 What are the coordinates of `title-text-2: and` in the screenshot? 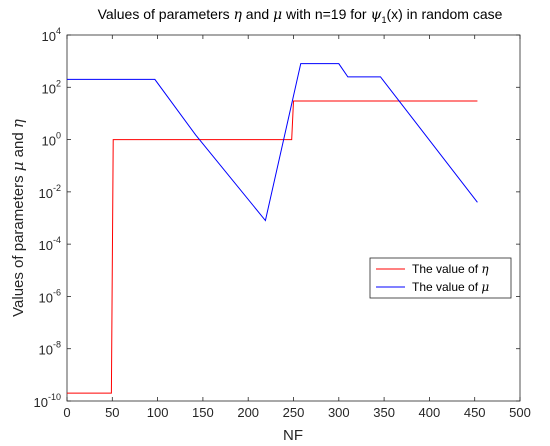 It's located at (257, 14).